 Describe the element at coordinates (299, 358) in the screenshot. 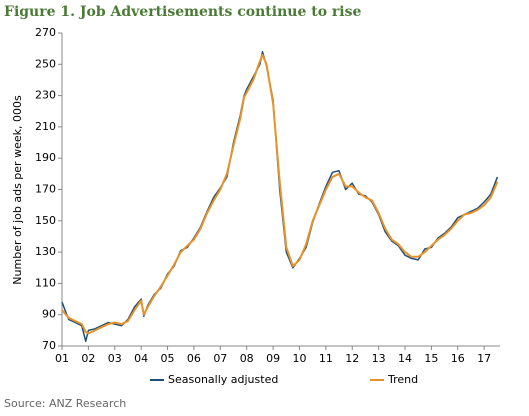

I see `x-tick-label: 10` at that location.